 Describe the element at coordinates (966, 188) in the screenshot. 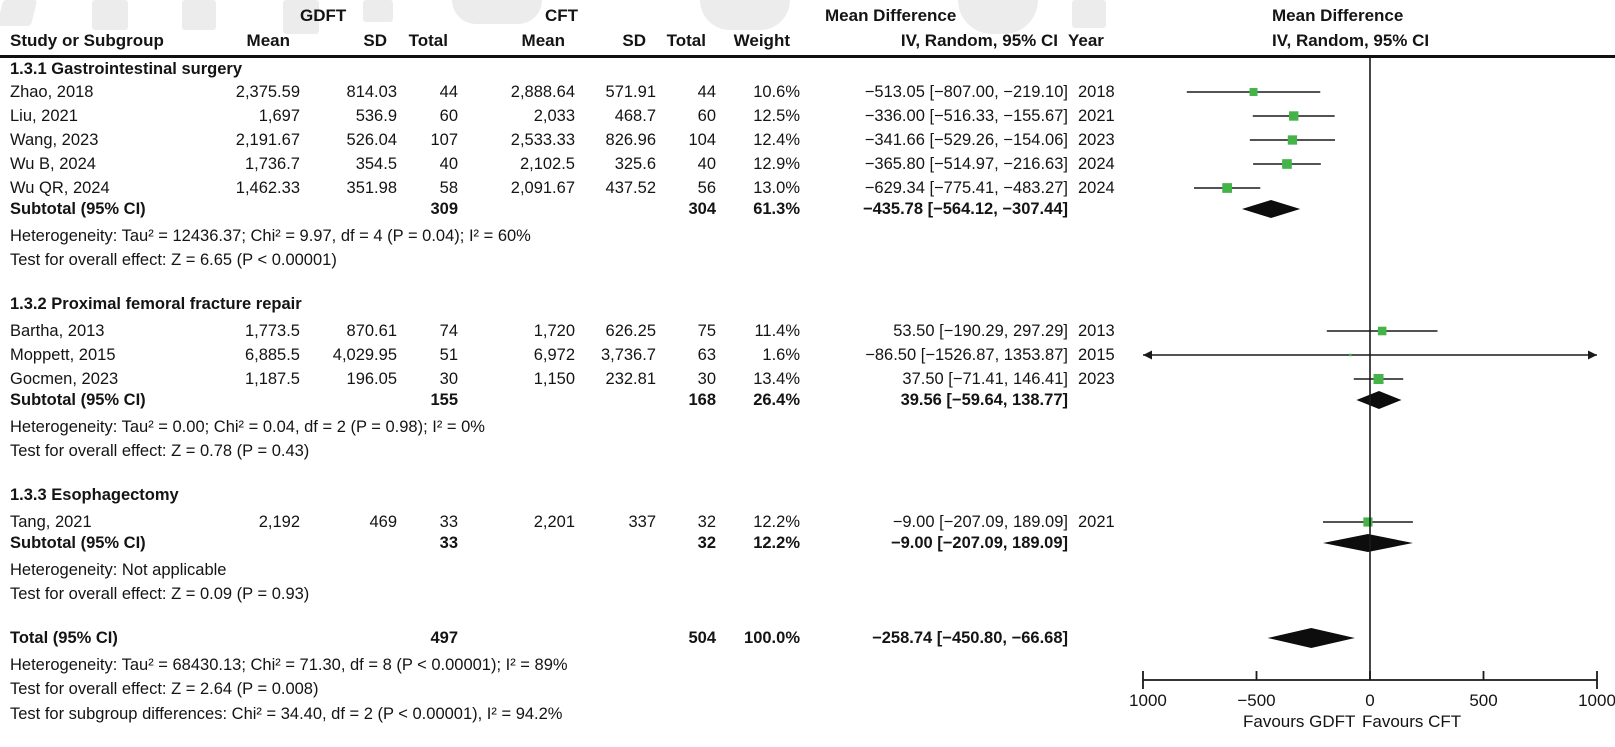

I see `ci-text: −629.34 [−775.41, −483.27]` at that location.